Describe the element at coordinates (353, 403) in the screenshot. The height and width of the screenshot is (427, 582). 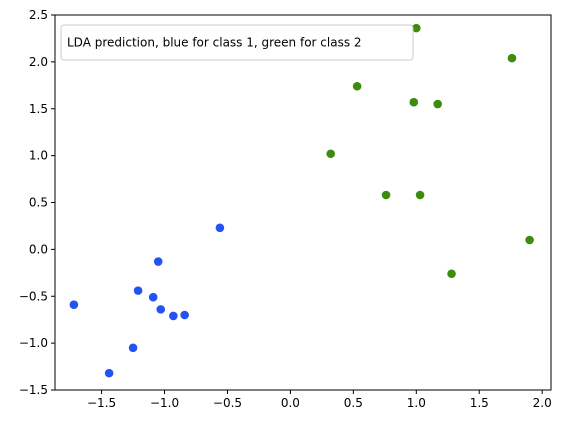
I see `x-tick-label: 0.5` at that location.